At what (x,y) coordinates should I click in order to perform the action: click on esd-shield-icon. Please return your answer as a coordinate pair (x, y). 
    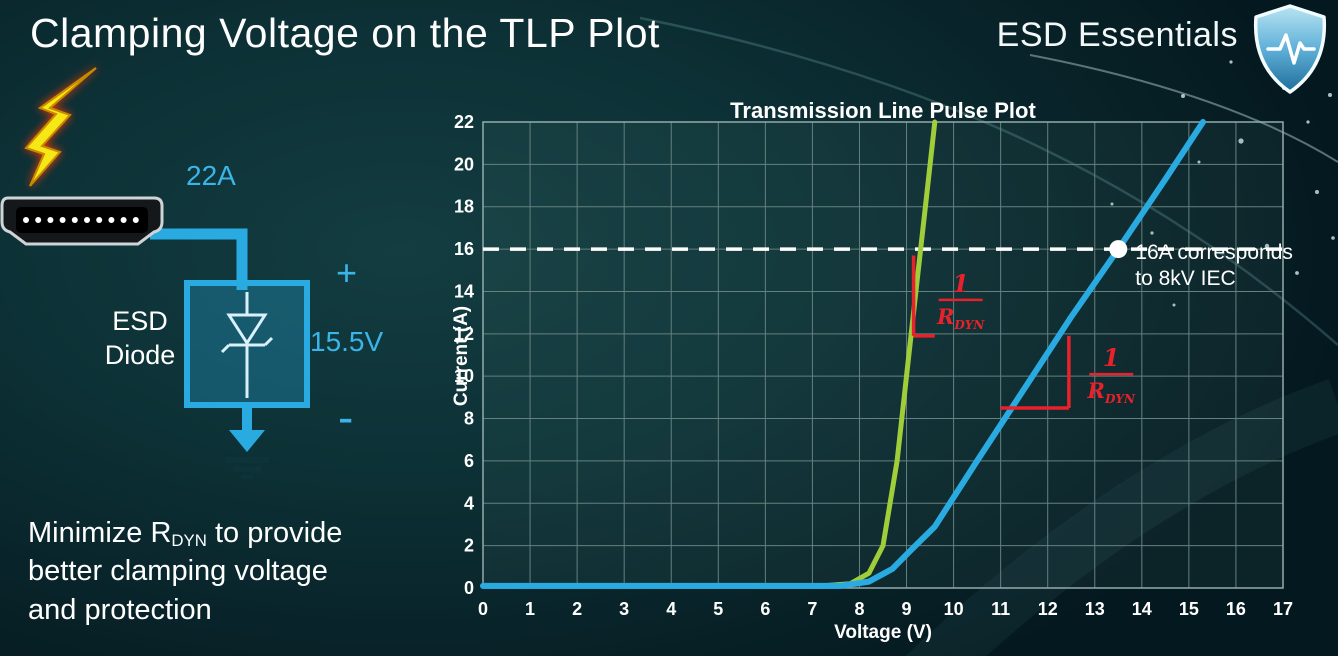
    Looking at the image, I should click on (1290, 49).